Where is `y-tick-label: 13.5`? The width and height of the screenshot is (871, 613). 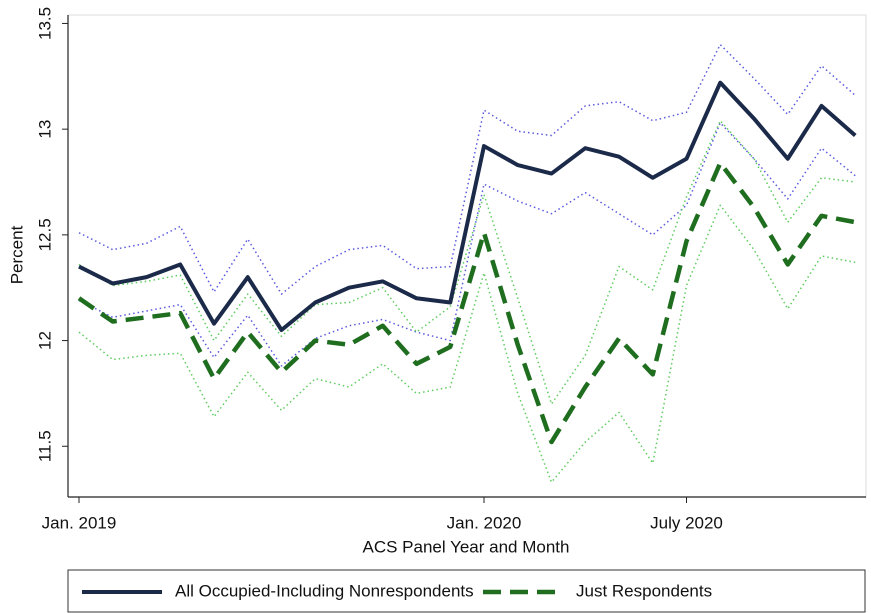 y-tick-label: 13.5 is located at coordinates (44, 23).